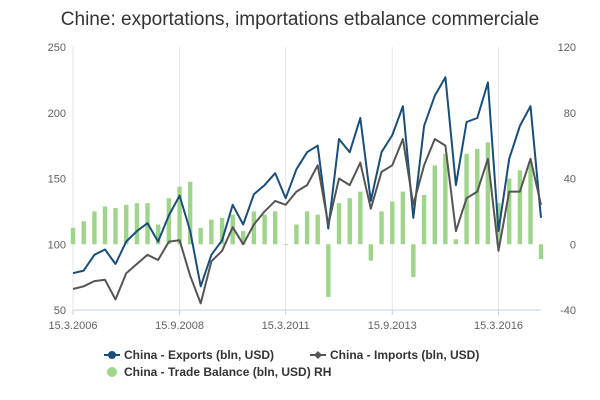 This screenshot has width=600, height=400. What do you see at coordinates (57, 245) in the screenshot?
I see `y-left-tick-label: 100` at bounding box center [57, 245].